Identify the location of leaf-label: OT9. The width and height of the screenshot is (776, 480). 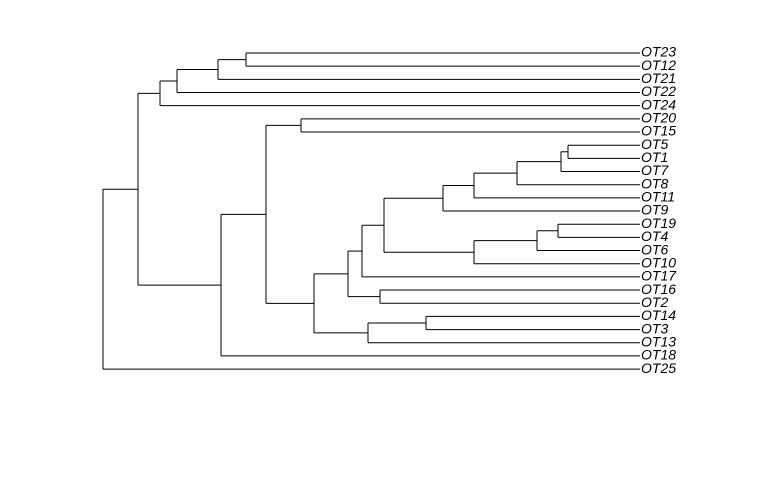
(654, 210).